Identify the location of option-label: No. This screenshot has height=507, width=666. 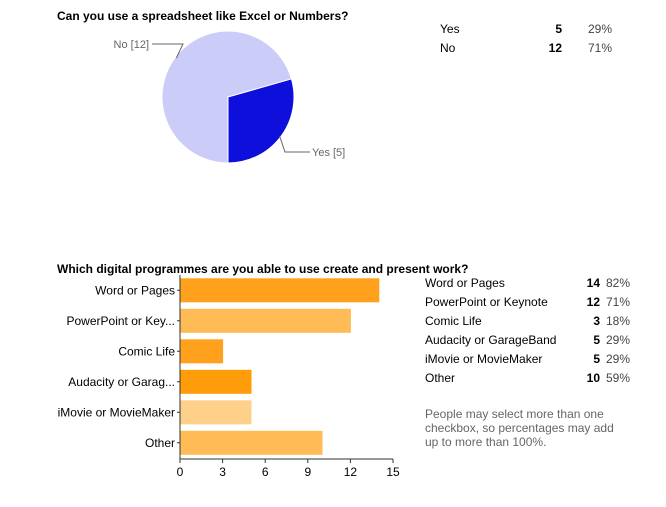
(448, 47).